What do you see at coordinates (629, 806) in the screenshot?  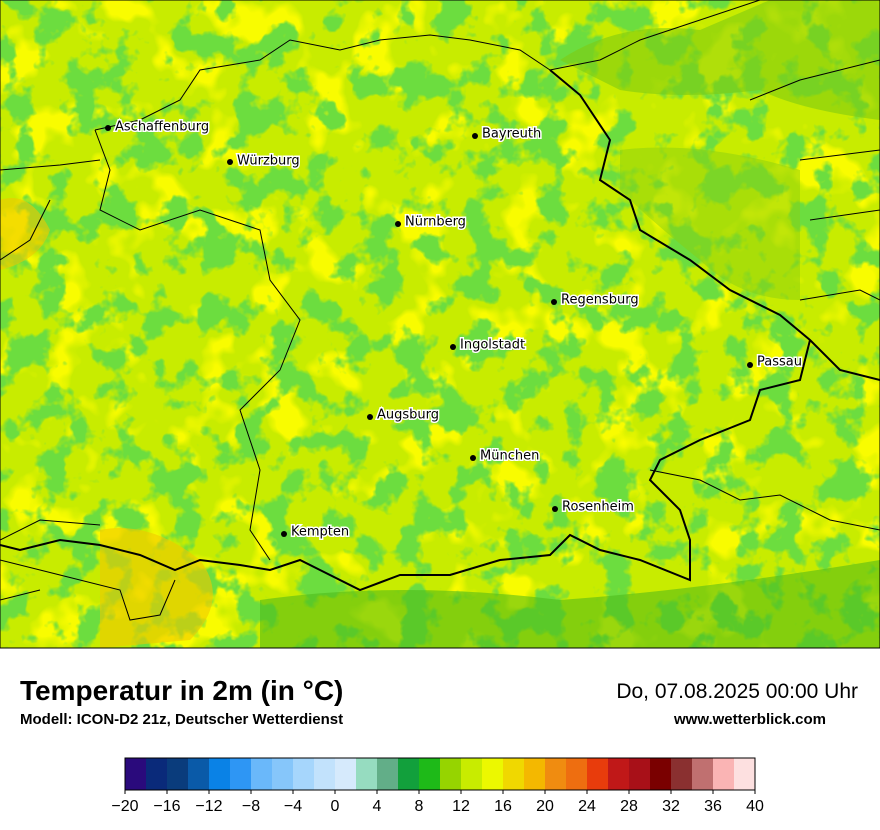 I see `colorbar-tick-label: 28` at bounding box center [629, 806].